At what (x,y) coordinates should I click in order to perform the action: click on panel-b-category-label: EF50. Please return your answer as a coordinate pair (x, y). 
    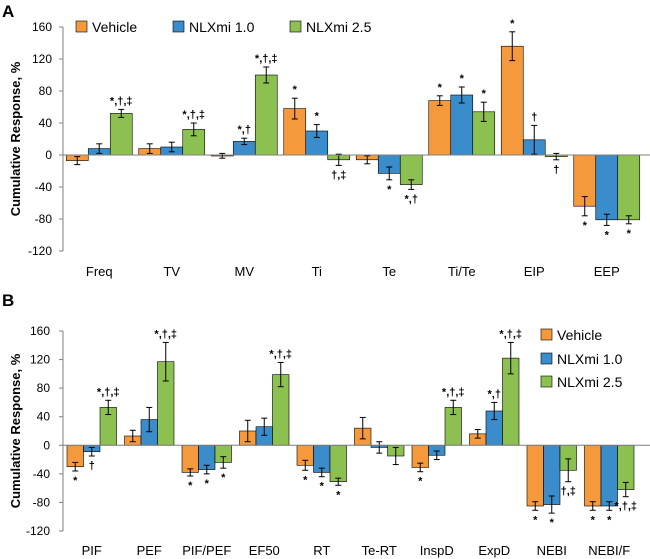
    Looking at the image, I should click on (264, 550).